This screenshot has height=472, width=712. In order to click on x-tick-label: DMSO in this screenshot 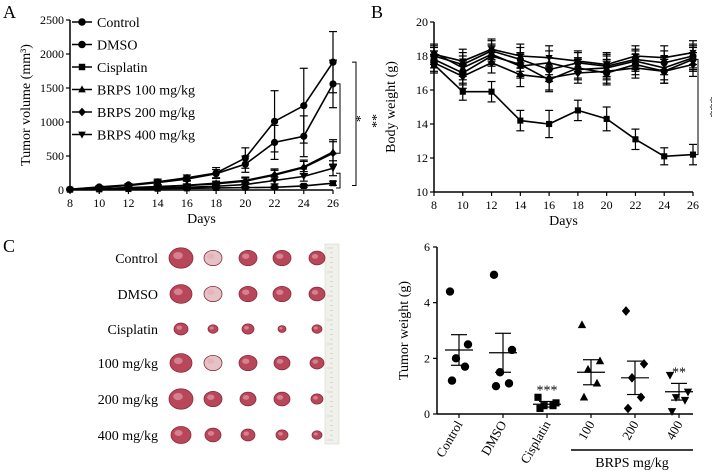, I will do `click(494, 438)`.